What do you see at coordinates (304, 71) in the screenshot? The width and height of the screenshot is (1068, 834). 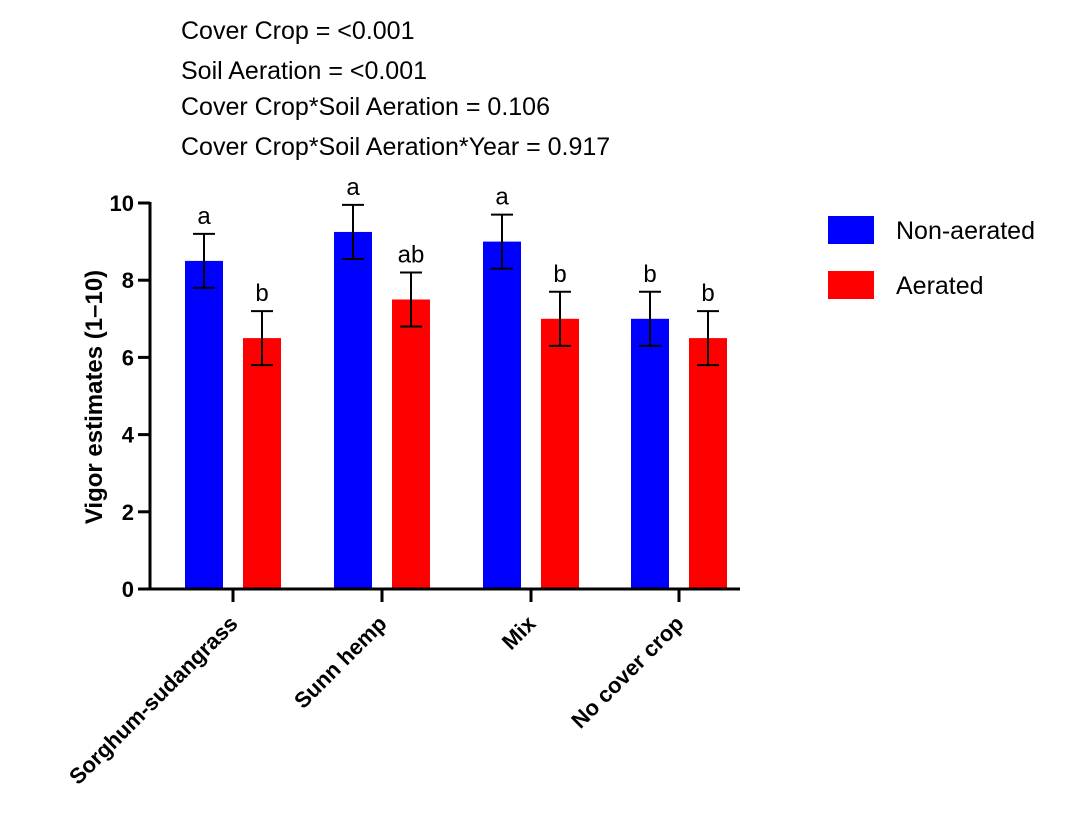 I see `annotation-soil-aeration: Soil Aeration = <0.001` at bounding box center [304, 71].